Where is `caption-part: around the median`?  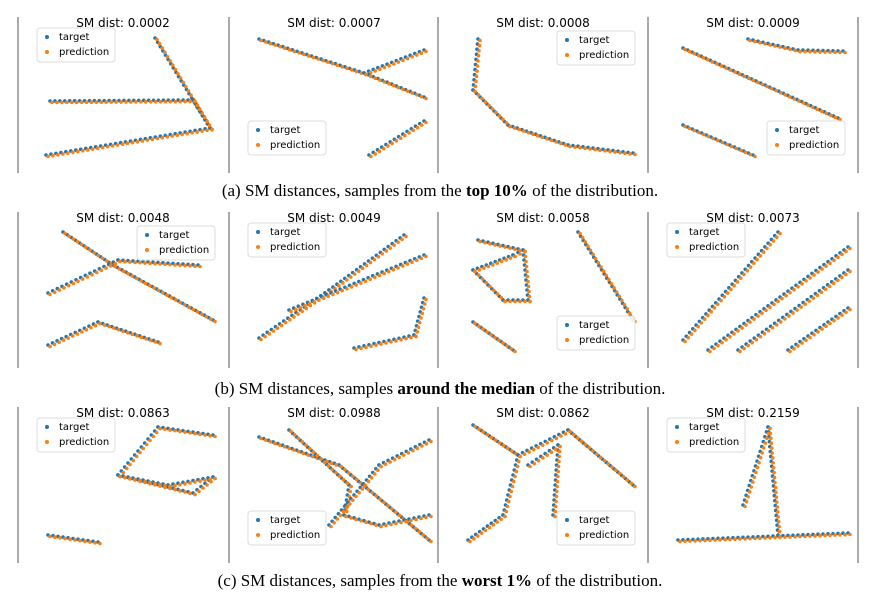 caption-part: around the median is located at coordinates (466, 388).